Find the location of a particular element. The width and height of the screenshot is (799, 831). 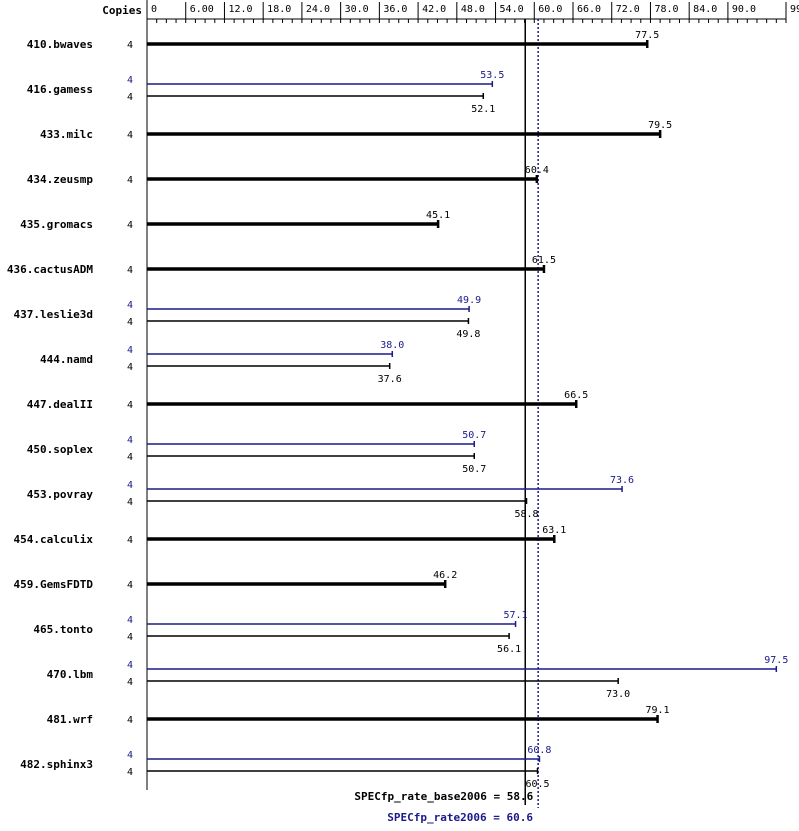

benchmark-name: 447.dealII is located at coordinates (60, 404).